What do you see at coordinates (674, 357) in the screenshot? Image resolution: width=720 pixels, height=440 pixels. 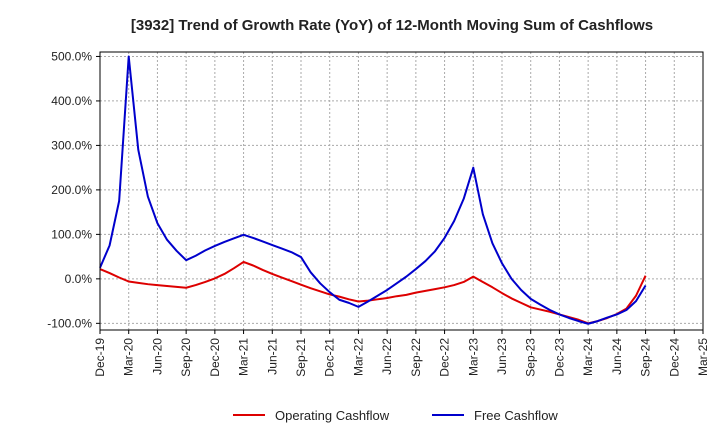 I see `x-tick-label: Dec-24` at bounding box center [674, 357].